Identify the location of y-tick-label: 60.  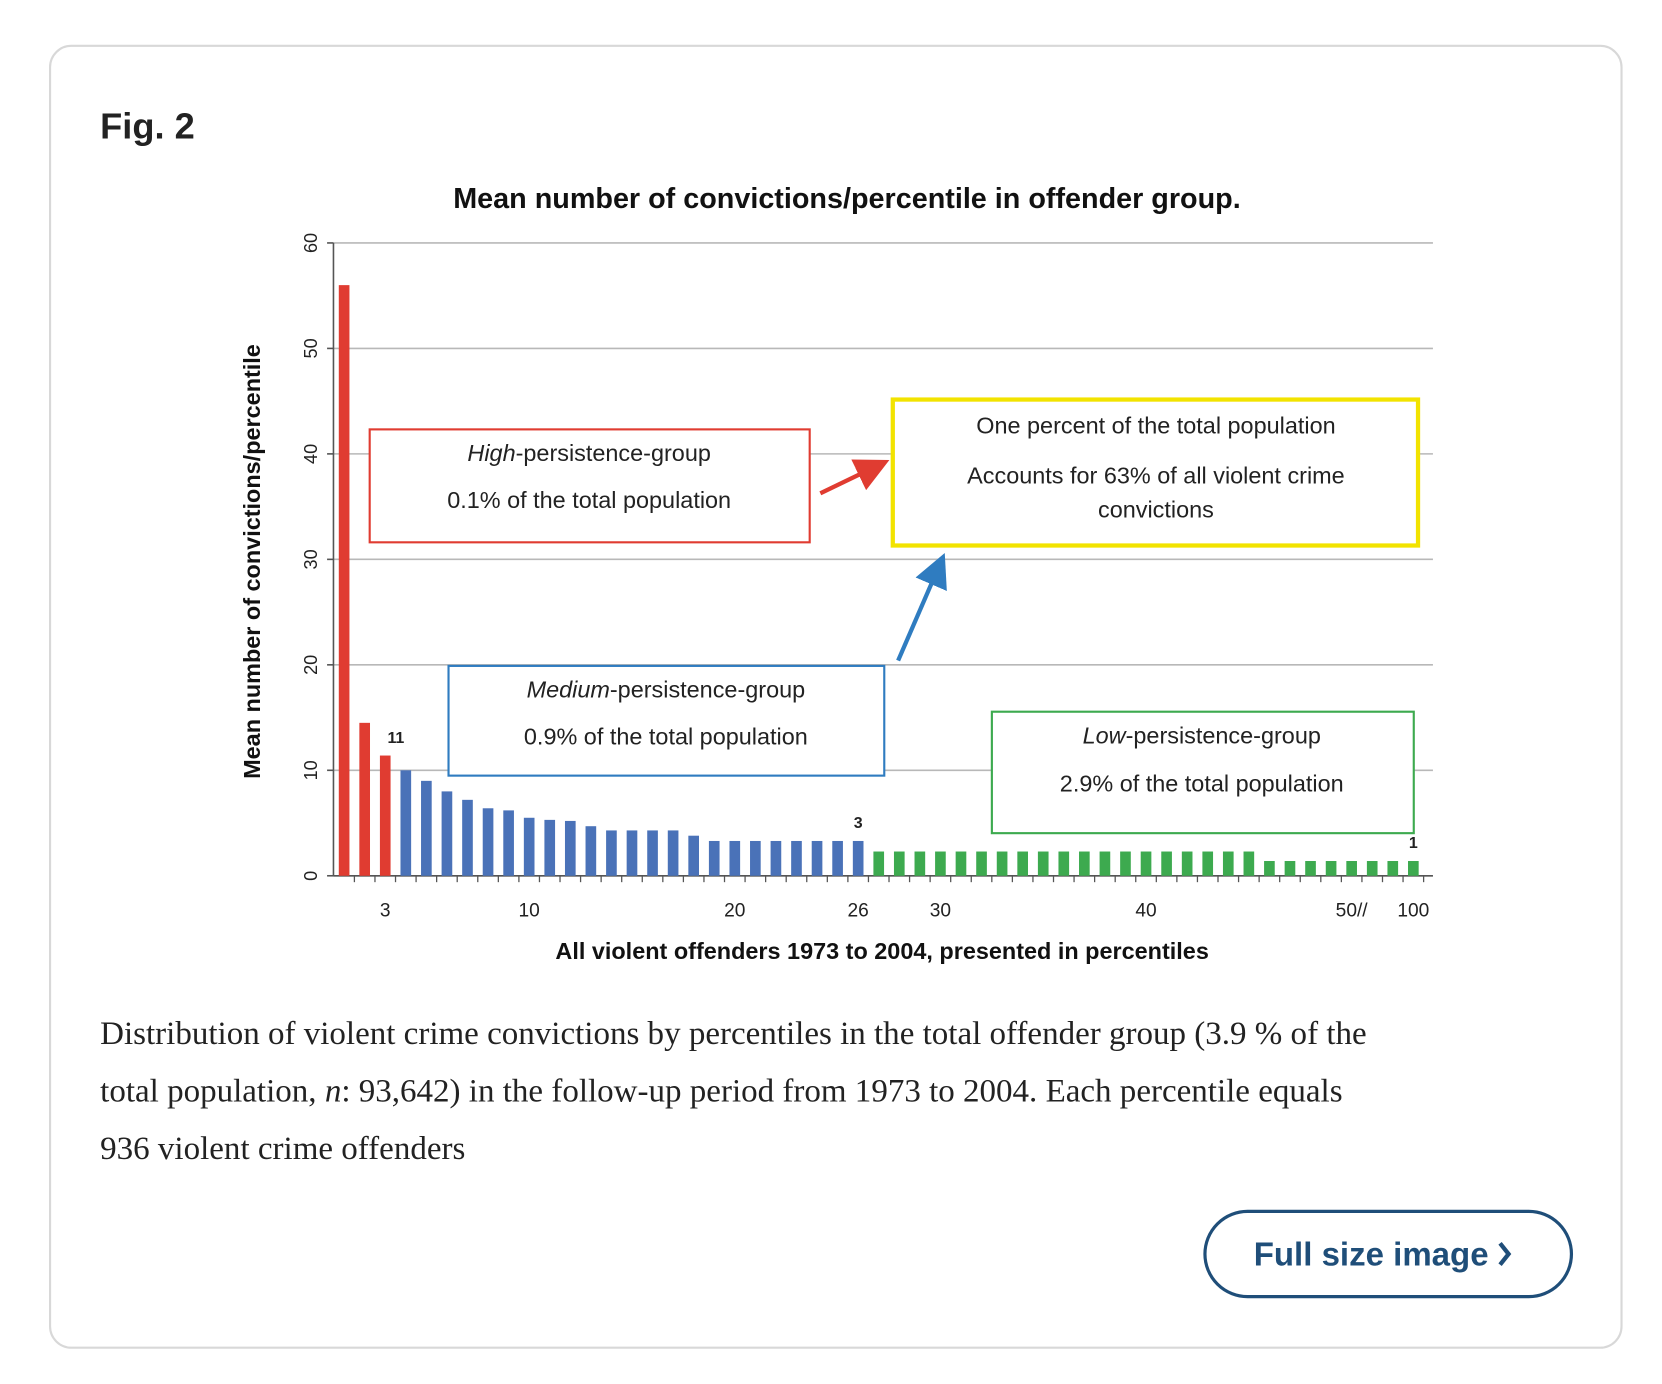
(311, 243).